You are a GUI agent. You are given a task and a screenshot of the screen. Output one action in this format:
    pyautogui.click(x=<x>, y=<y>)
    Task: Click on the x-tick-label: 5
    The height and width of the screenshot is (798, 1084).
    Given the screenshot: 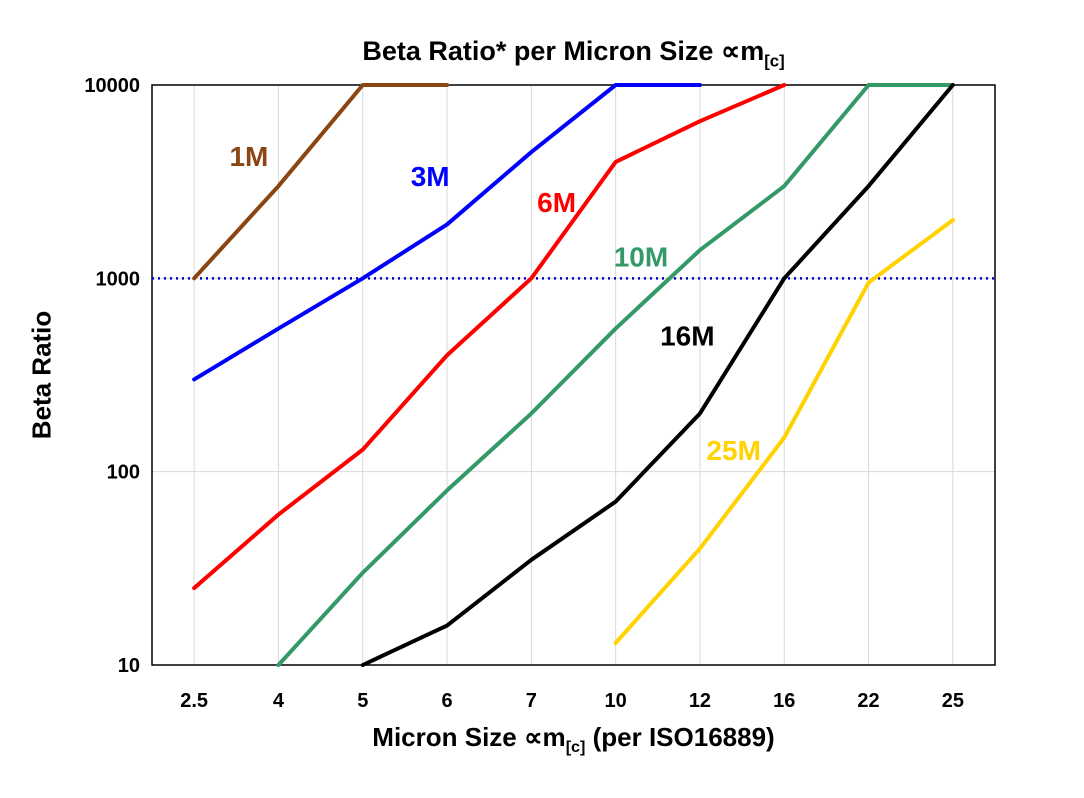 What is the action you would take?
    pyautogui.click(x=362, y=701)
    